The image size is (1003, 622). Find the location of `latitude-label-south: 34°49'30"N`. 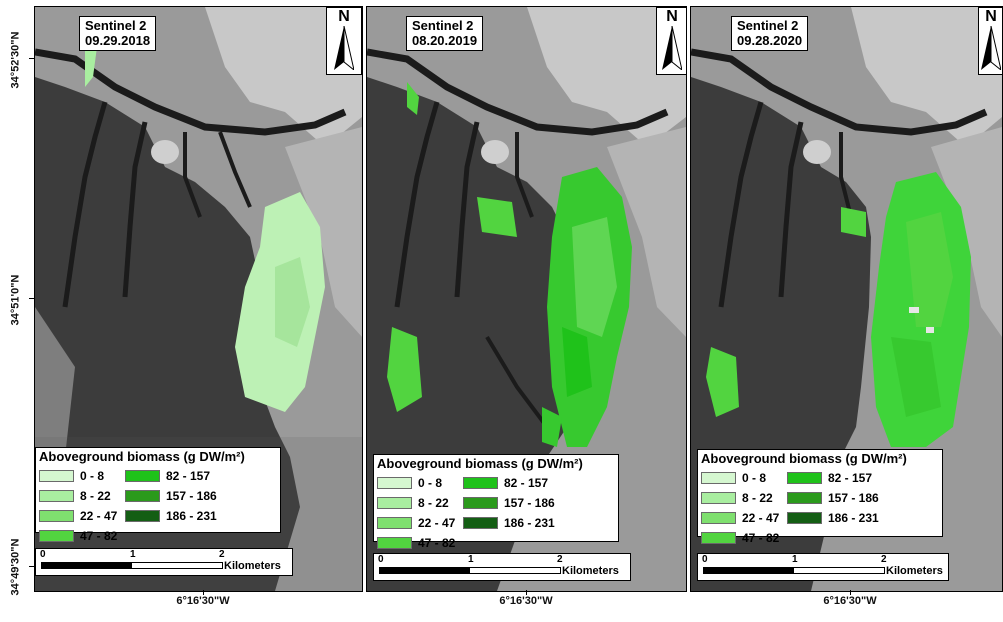

latitude-label-south: 34°49'30"N is located at coordinates (15, 567).